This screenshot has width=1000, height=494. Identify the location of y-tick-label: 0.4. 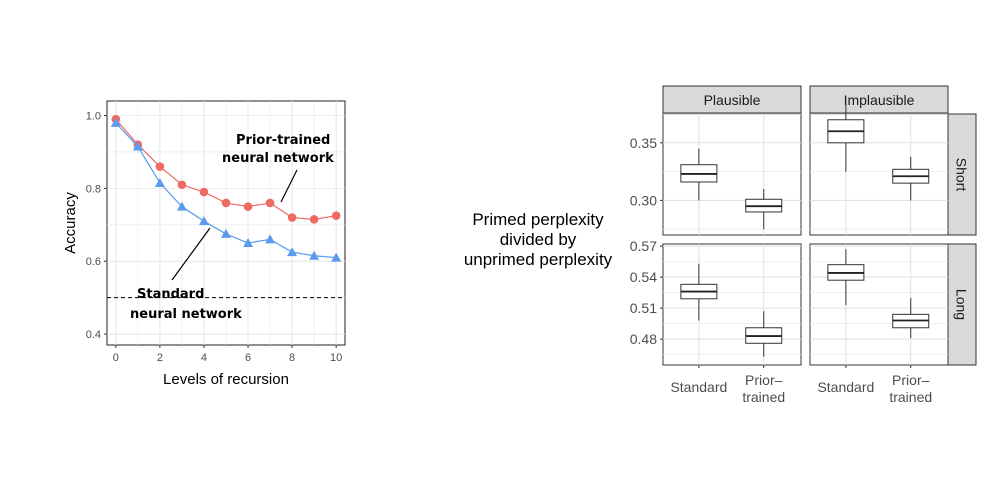
(93, 335).